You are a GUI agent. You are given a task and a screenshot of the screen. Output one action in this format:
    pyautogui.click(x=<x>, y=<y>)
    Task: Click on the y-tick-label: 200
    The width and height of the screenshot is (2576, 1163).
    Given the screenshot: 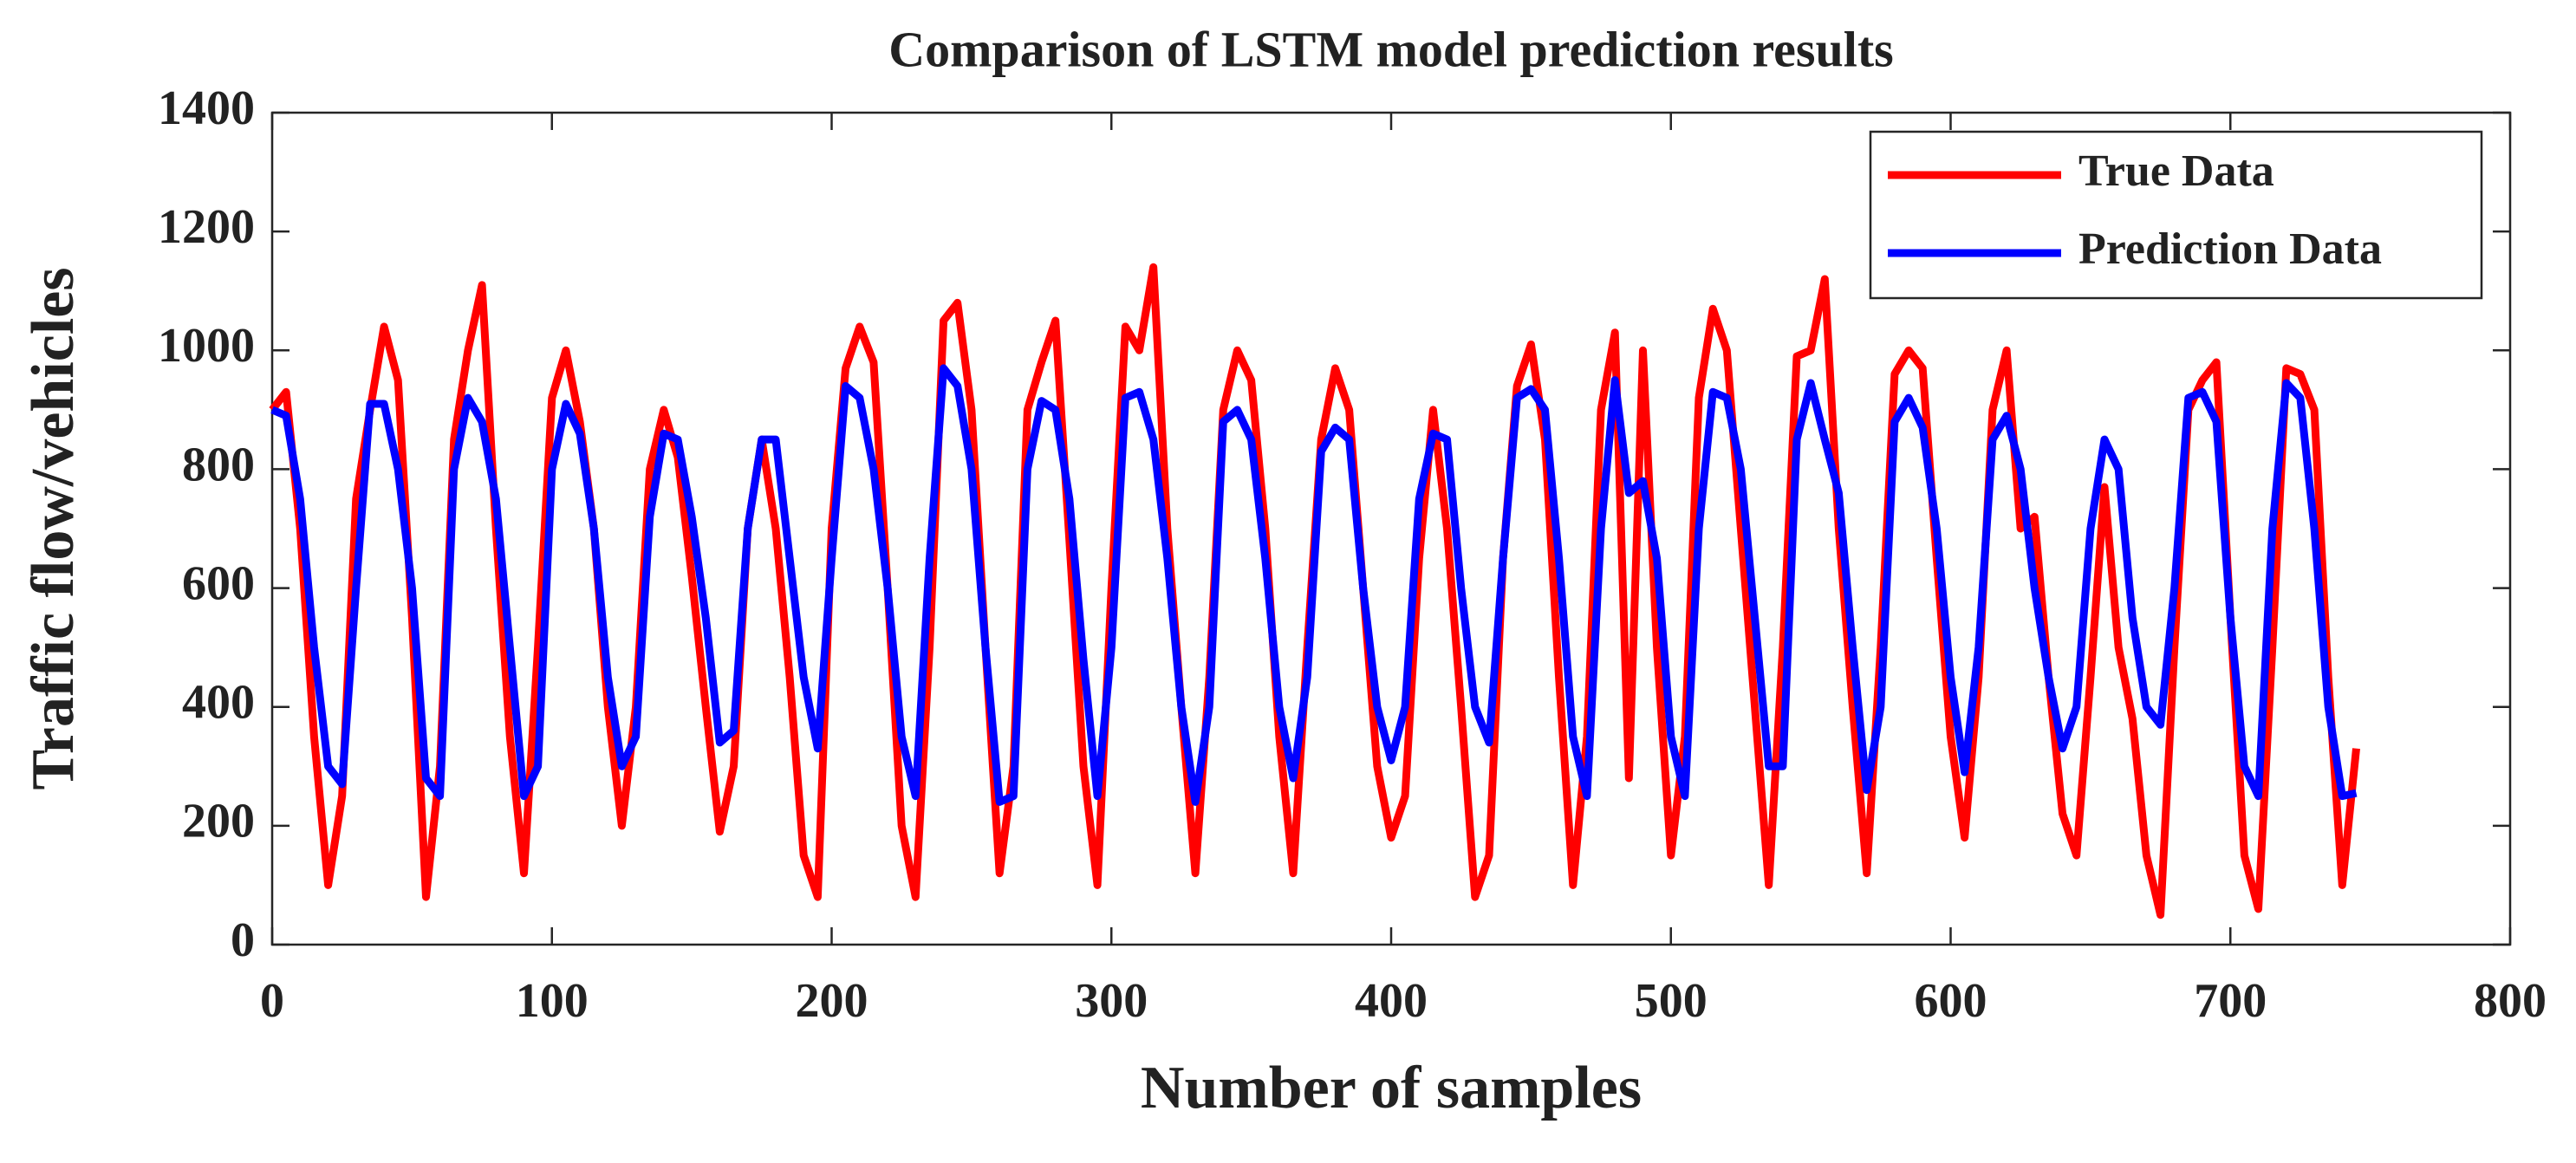 What is the action you would take?
    pyautogui.click(x=218, y=821)
    